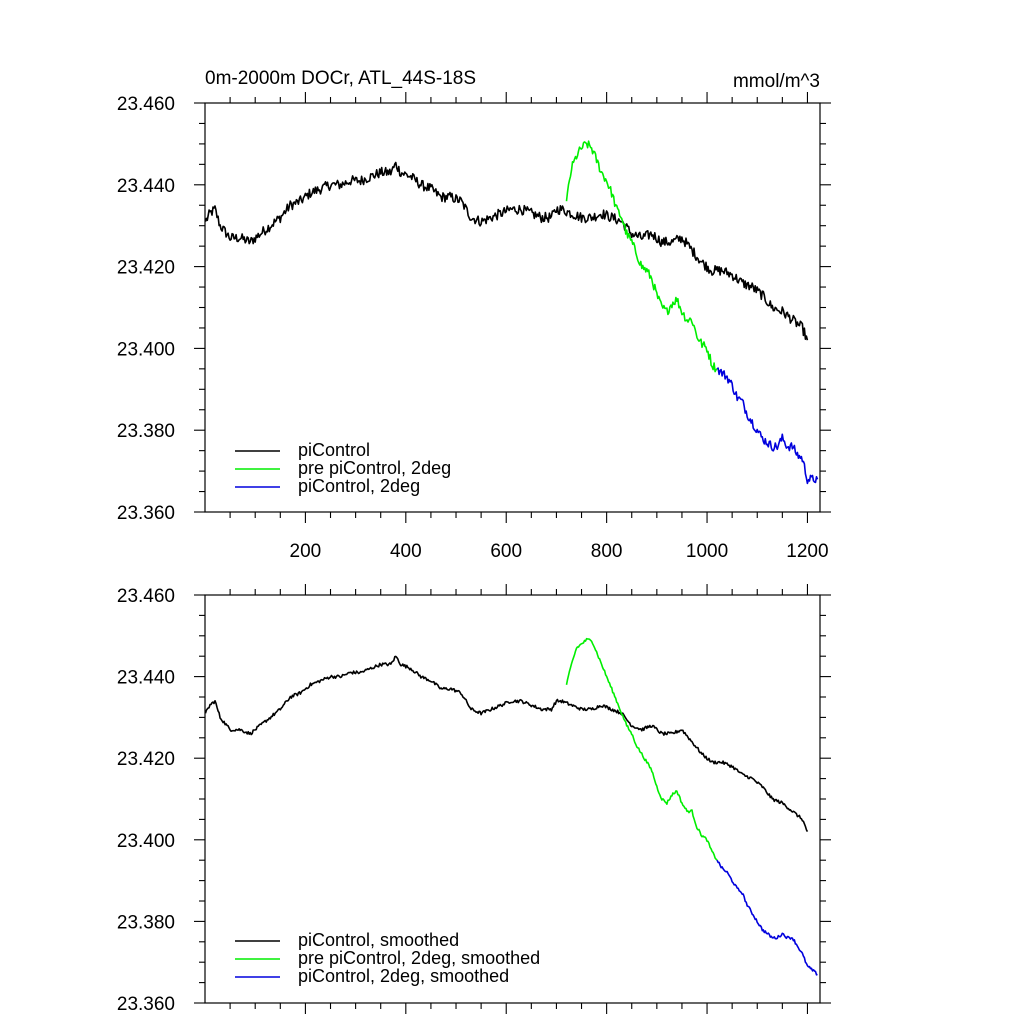  Describe the element at coordinates (807, 551) in the screenshot. I see `x-tick-label: 1200` at that location.